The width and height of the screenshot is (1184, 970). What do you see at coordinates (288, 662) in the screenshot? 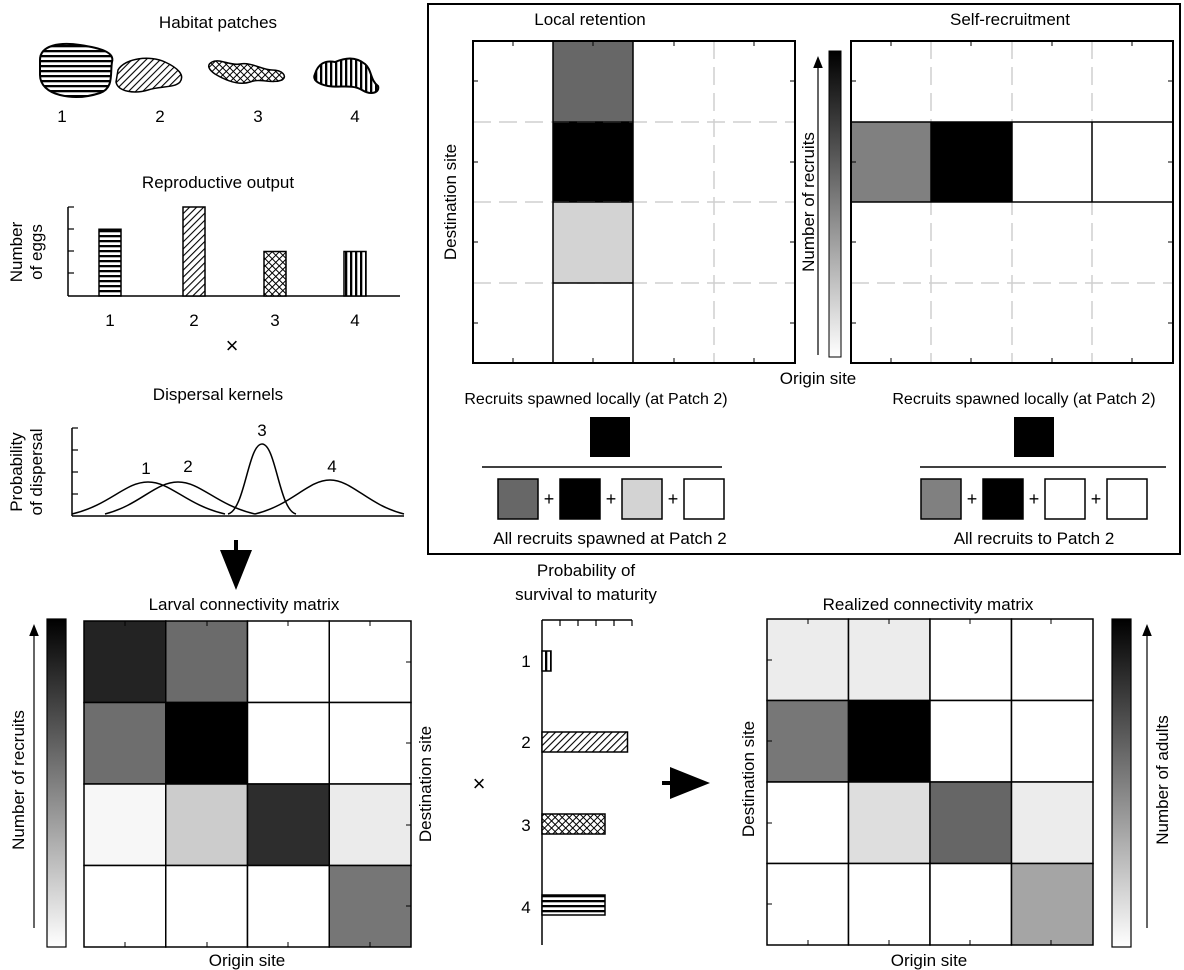
I see `larval-cell-r1-c3` at bounding box center [288, 662].